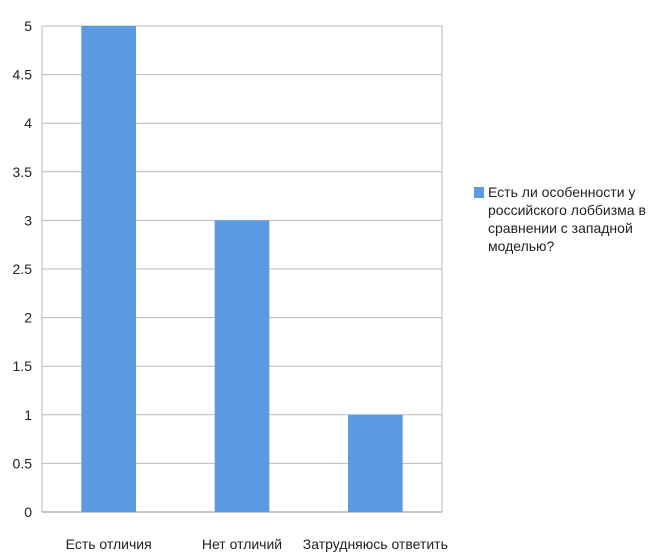 This screenshot has height=559, width=651. I want to click on legend-label-line-1: Есть ли особенности у, so click(561, 192).